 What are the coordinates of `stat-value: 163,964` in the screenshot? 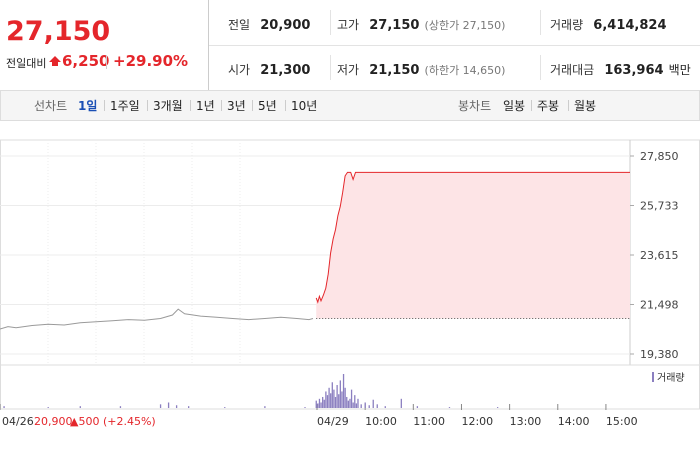 It's located at (634, 70).